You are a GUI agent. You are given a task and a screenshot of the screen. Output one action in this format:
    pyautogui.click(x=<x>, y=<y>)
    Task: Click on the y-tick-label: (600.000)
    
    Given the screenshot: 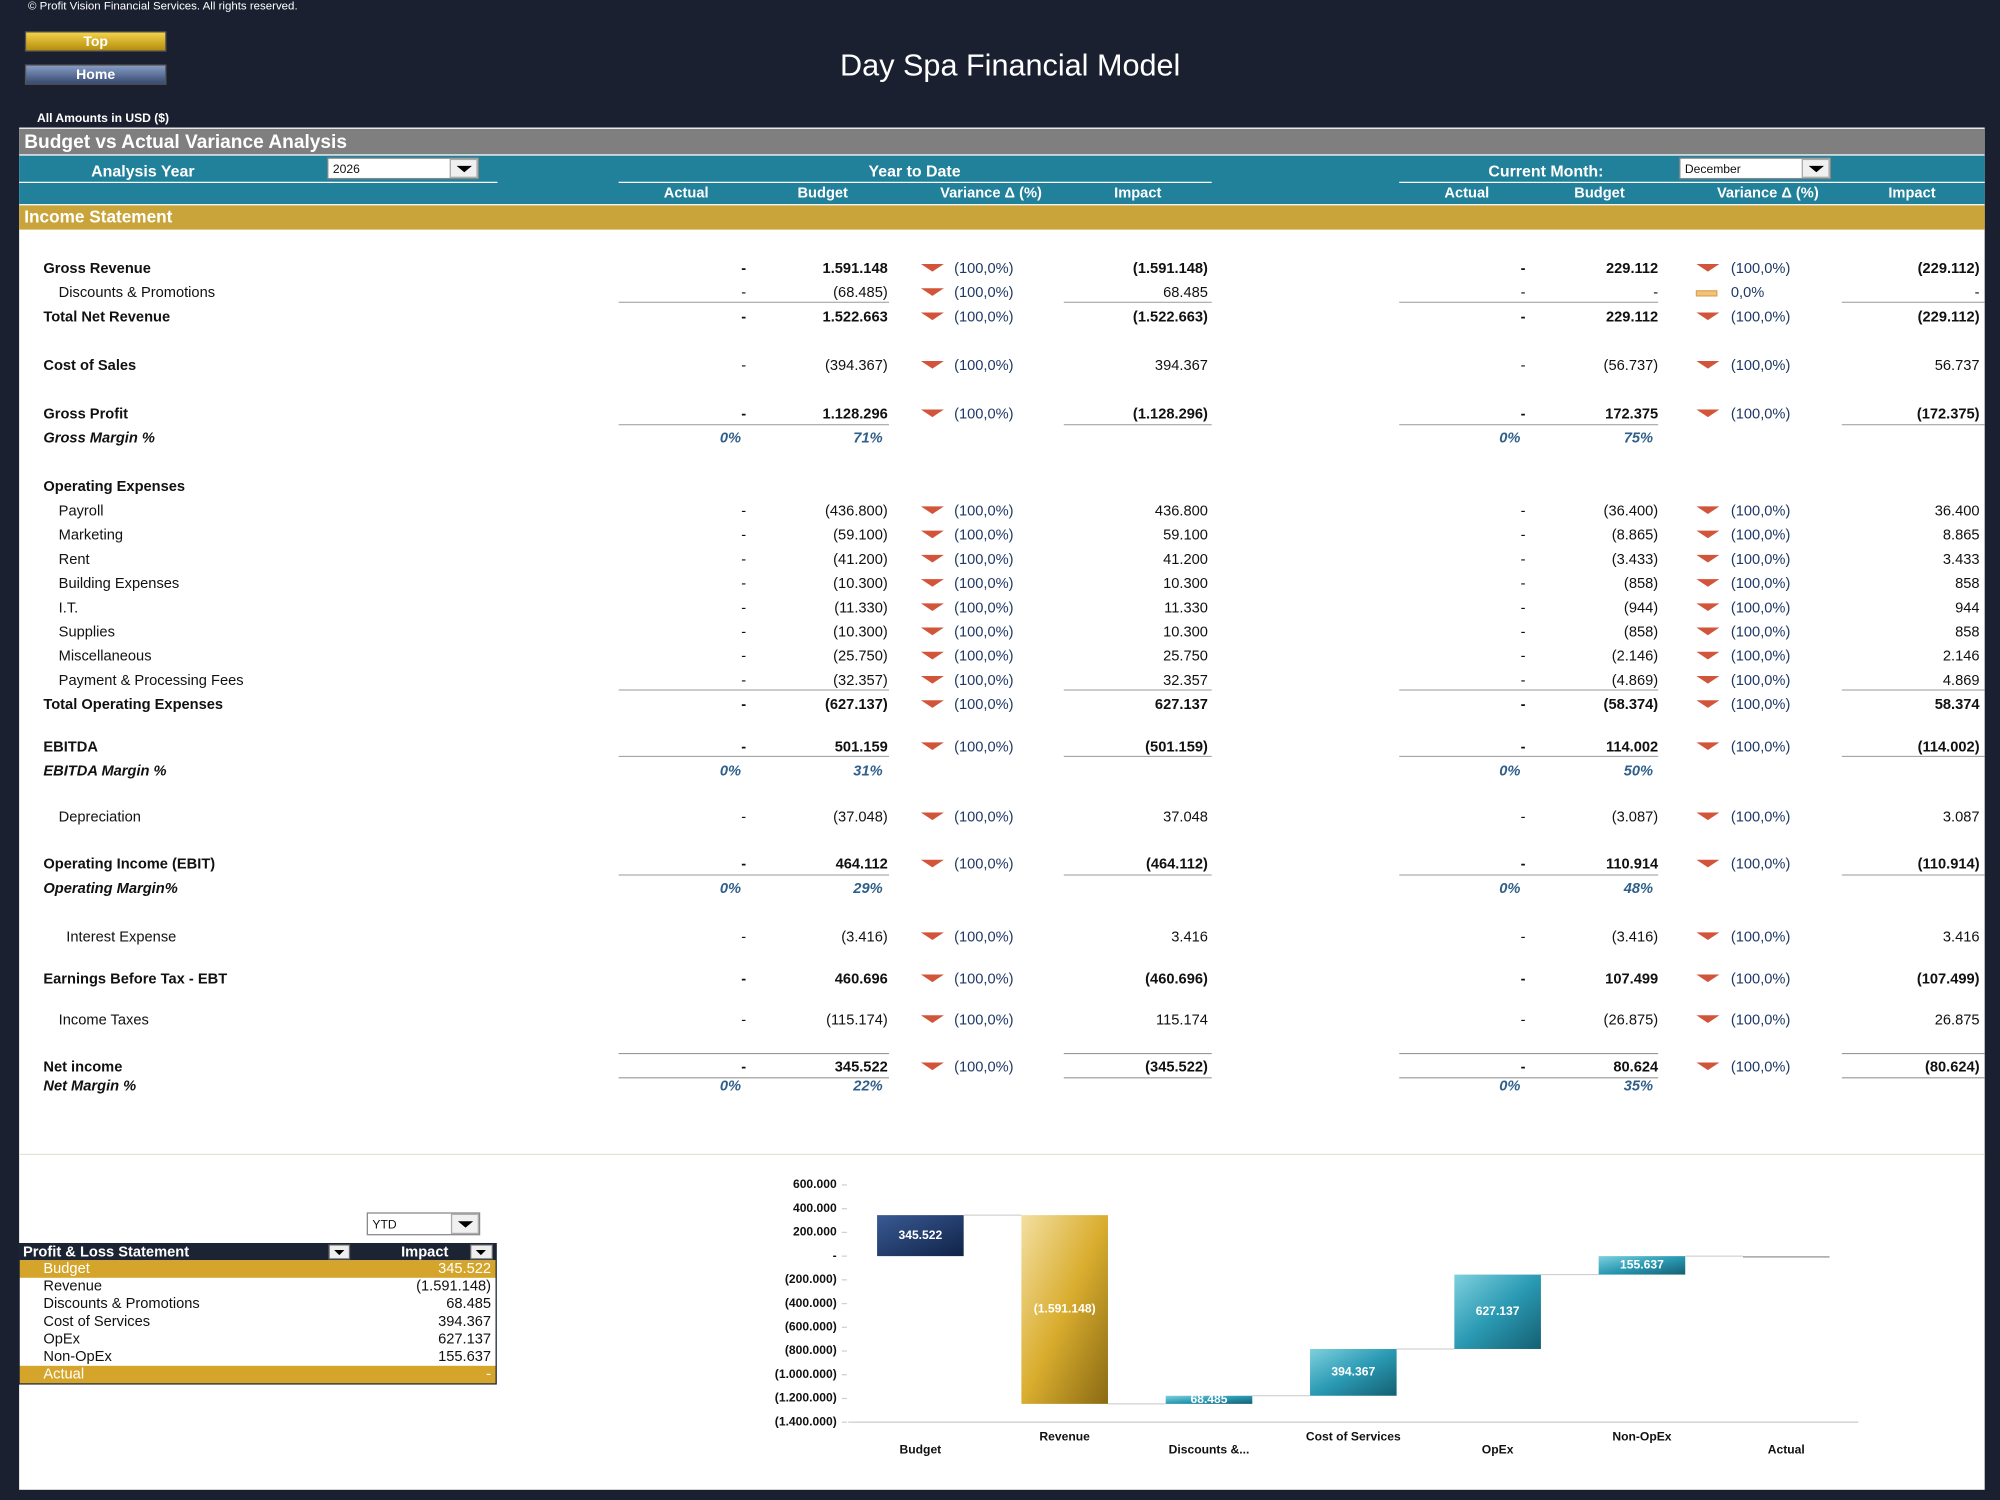 What is the action you would take?
    pyautogui.click(x=811, y=1326)
    